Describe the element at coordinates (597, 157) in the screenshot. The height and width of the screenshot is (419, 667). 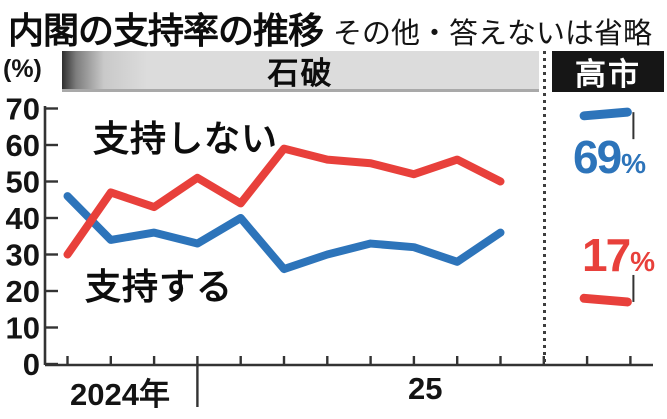
I see `approve-percent-number: 69` at that location.